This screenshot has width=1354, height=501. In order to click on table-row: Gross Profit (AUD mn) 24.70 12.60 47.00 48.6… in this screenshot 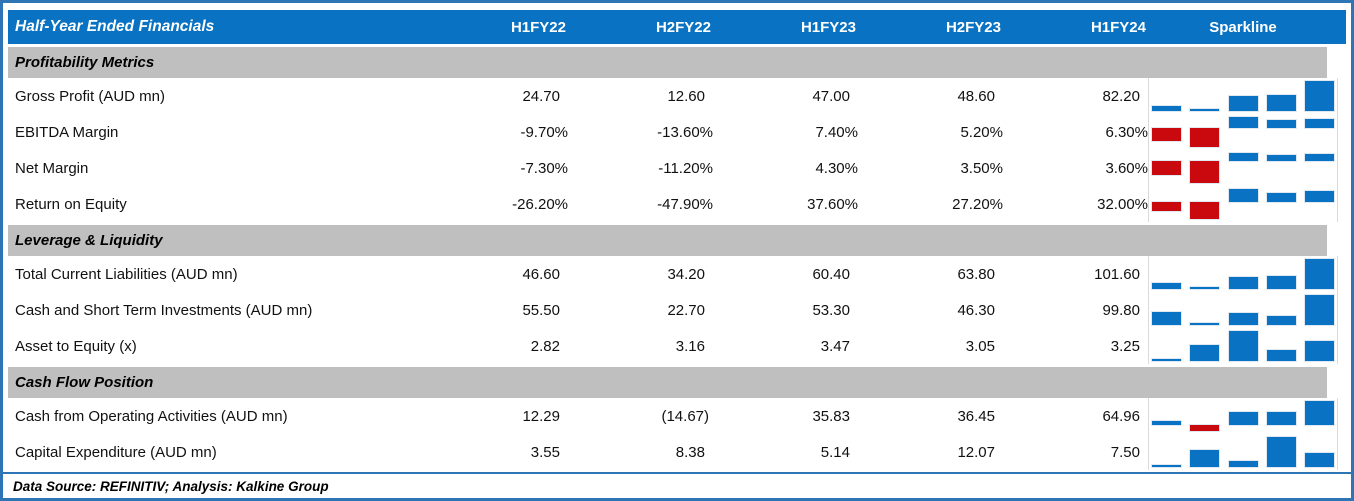, I will do `click(677, 96)`.